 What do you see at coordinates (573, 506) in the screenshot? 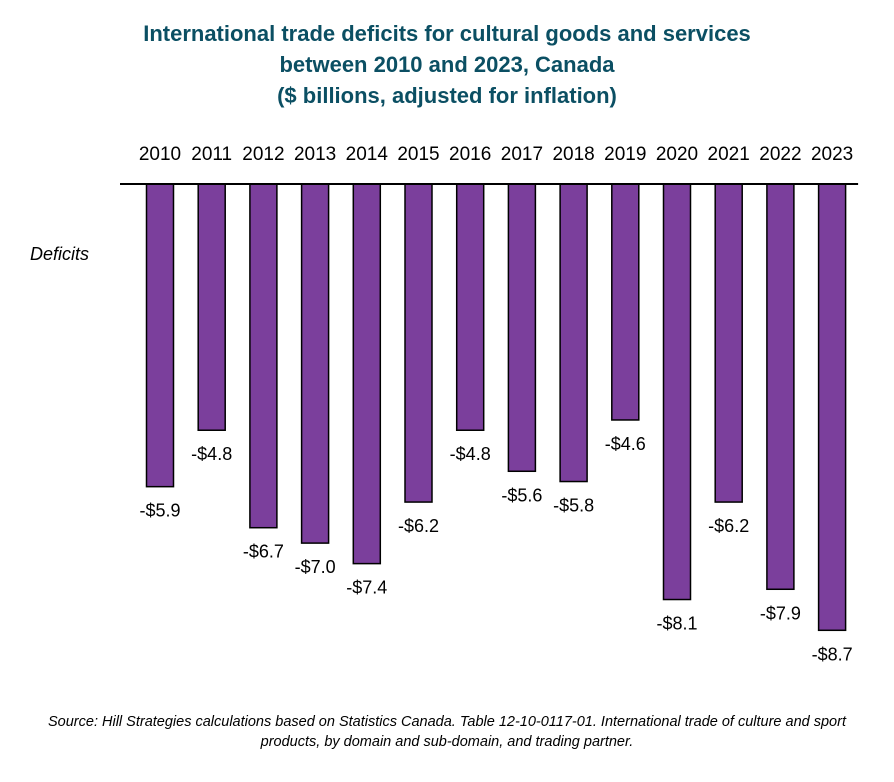
I see `data-label: -$5.8` at bounding box center [573, 506].